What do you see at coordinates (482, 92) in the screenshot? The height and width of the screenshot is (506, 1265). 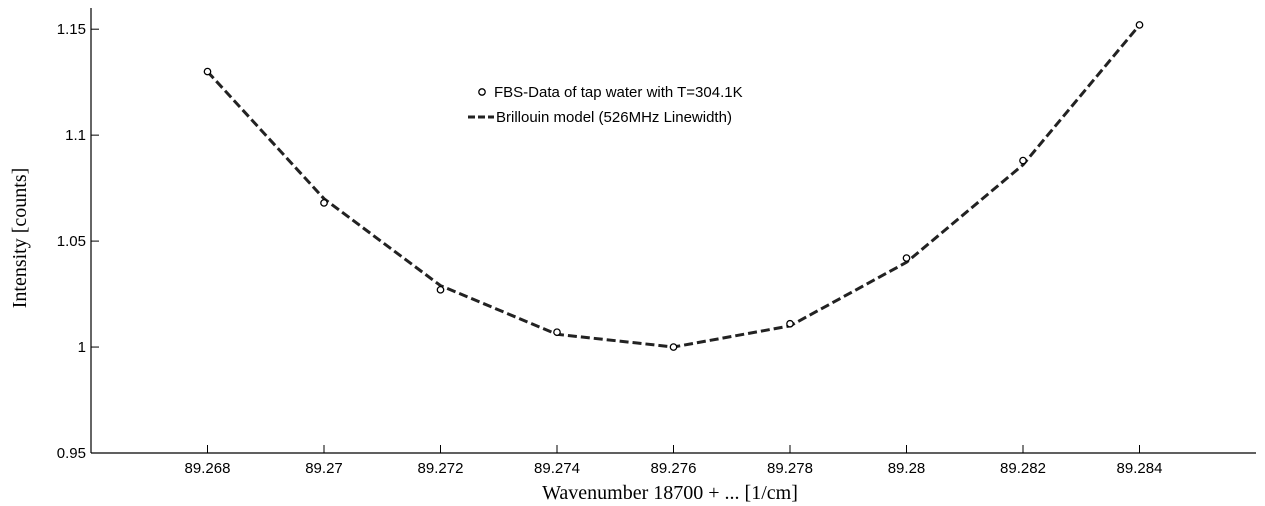 I see `legend-marker-fbs-data` at bounding box center [482, 92].